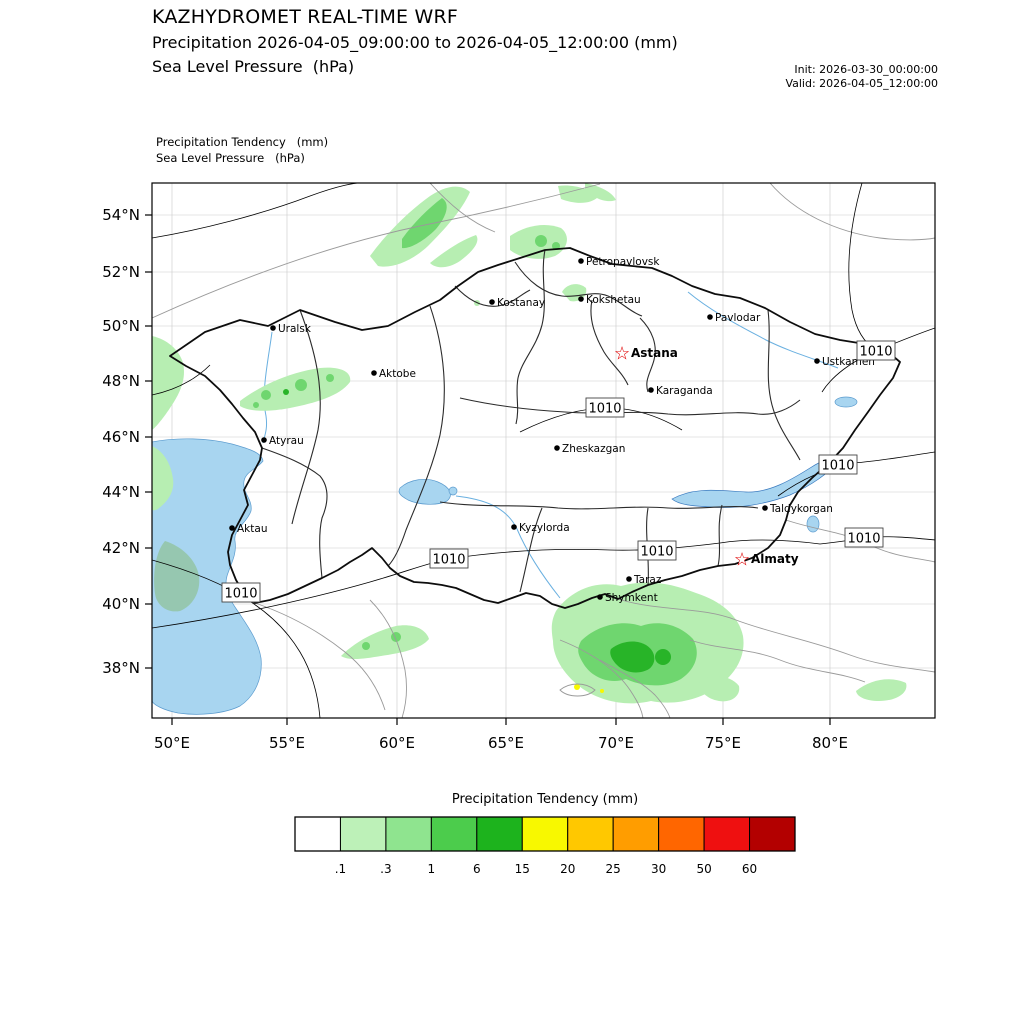  Describe the element at coordinates (230, 158) in the screenshot. I see `plot-legend-pressure: Sea Level Pressure (hPa)` at that location.